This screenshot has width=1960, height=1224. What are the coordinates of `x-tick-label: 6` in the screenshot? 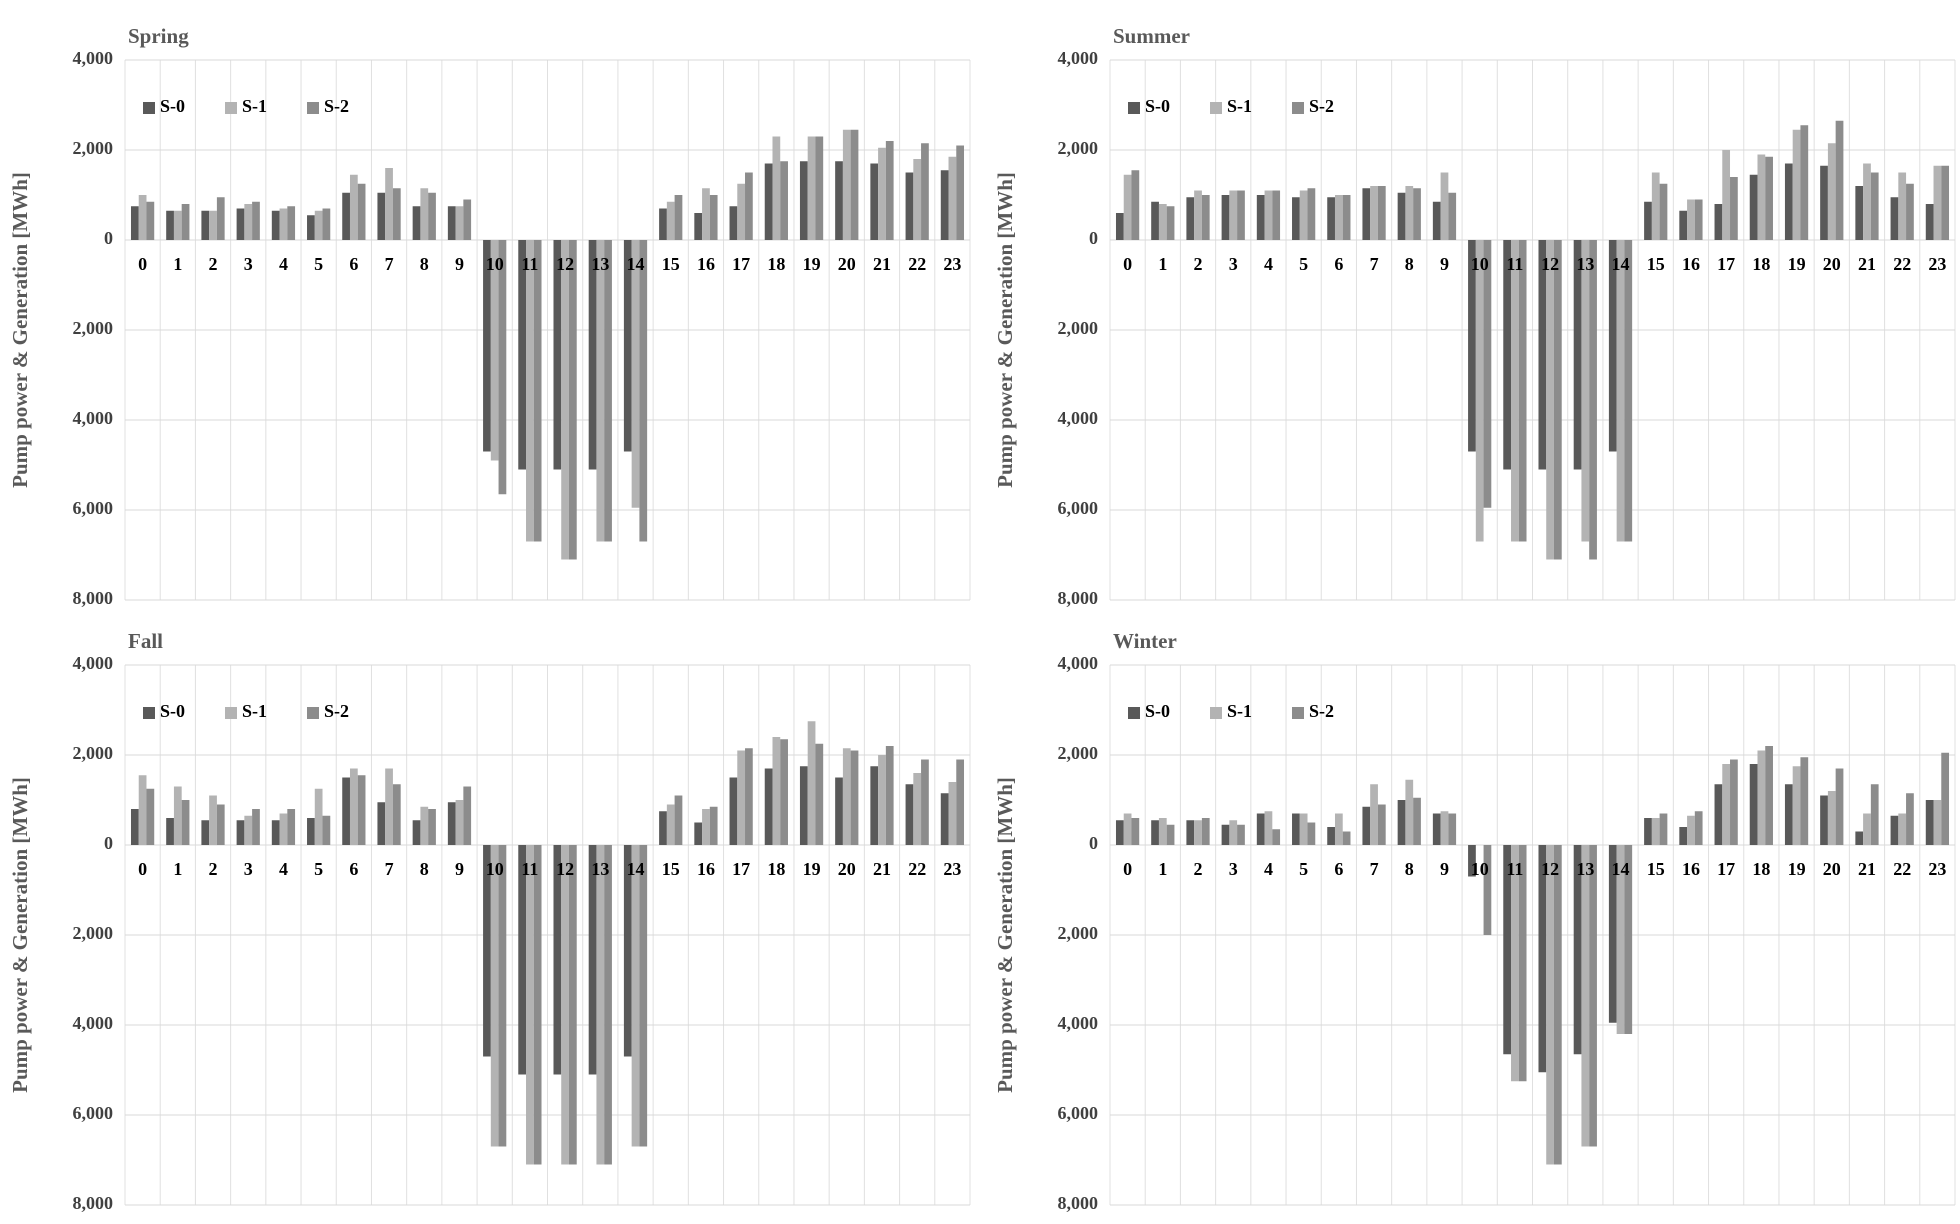 It's located at (1338, 264).